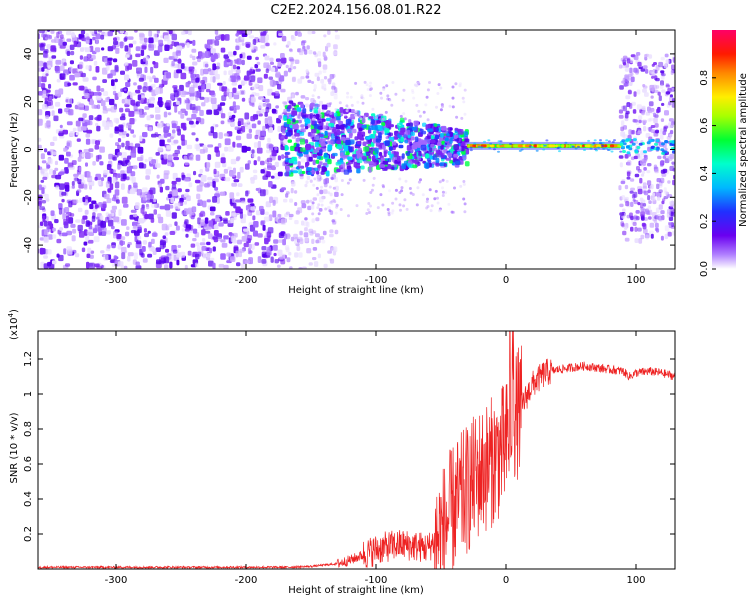 The height and width of the screenshot is (600, 750). I want to click on y-tick-label: -40, so click(28, 245).